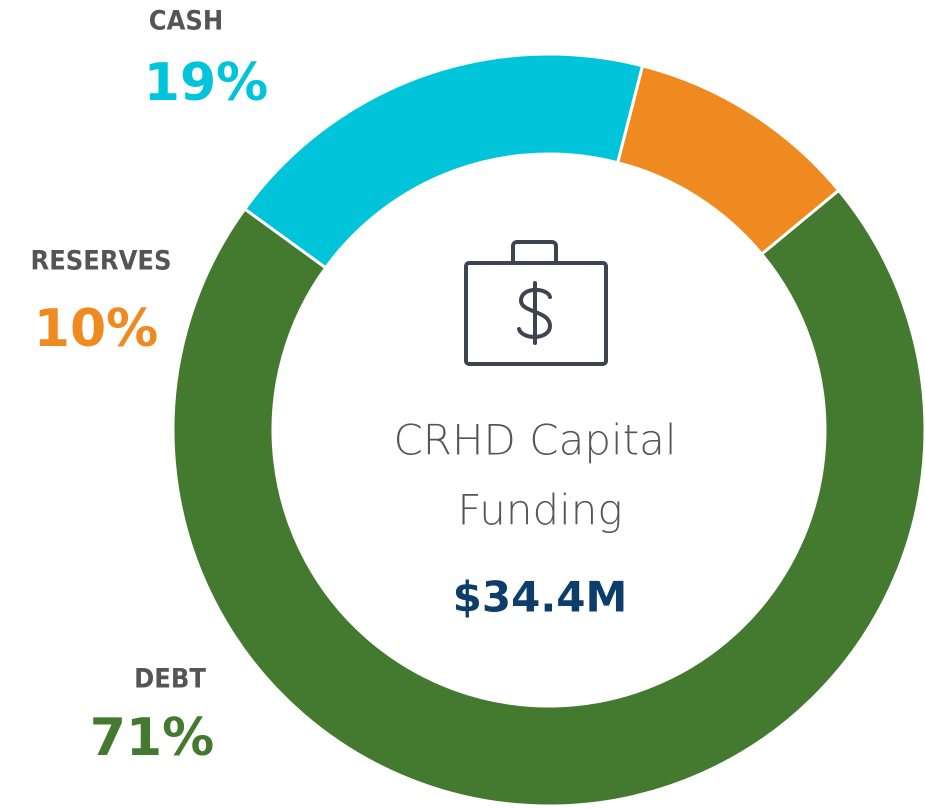 This screenshot has height=809, width=925. Describe the element at coordinates (206, 83) in the screenshot. I see `value-label: 19%` at that location.